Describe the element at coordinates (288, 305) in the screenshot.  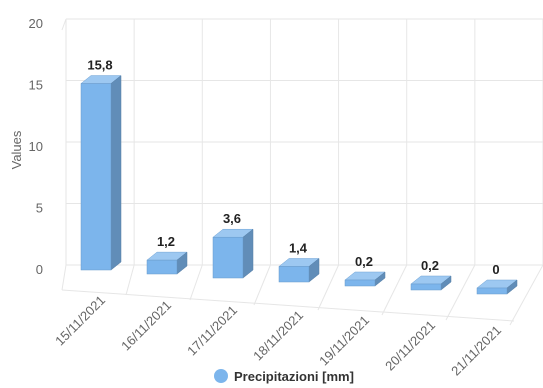
I see `floor-front-edge` at that location.